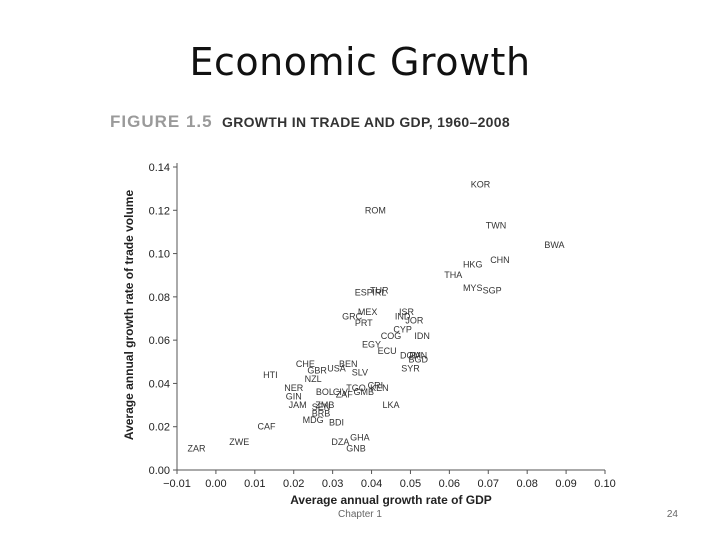 The width and height of the screenshot is (720, 540). What do you see at coordinates (321, 414) in the screenshot?
I see `data-point-brb: BRB` at bounding box center [321, 414].